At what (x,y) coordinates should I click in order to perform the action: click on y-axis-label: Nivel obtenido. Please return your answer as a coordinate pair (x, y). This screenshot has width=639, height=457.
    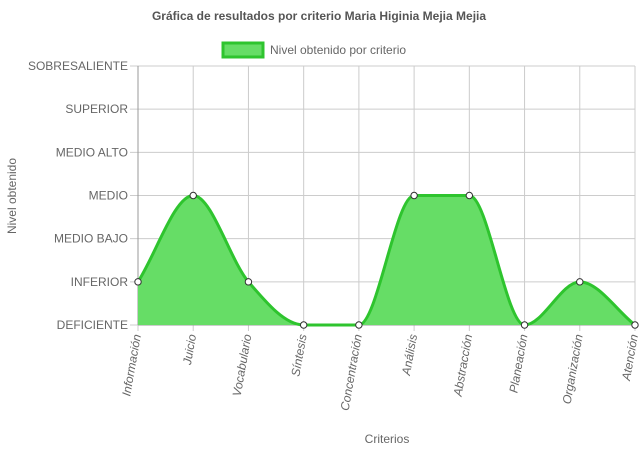
    Looking at the image, I should click on (12, 196).